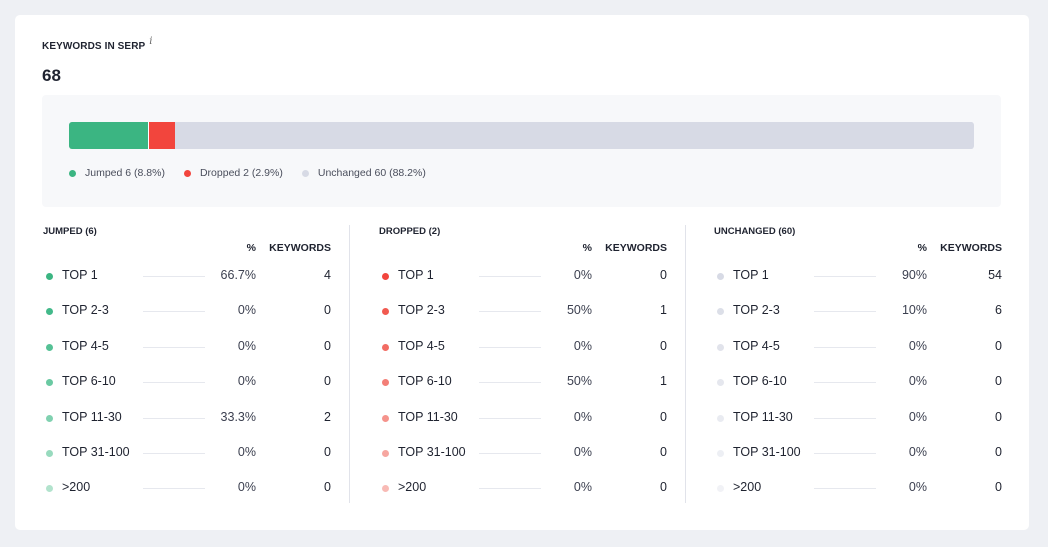 Image resolution: width=1048 pixels, height=547 pixels. Describe the element at coordinates (523, 391) in the screenshot. I see `table-row: TOP 6-10 50% 1` at that location.